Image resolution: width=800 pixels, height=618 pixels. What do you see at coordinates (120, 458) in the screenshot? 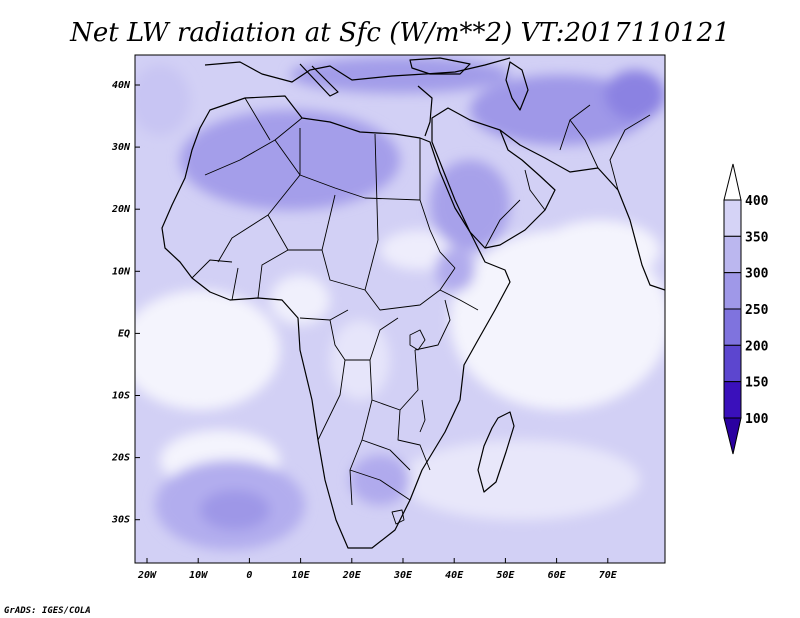
I see `lat-tick-label: 20S` at bounding box center [120, 458].